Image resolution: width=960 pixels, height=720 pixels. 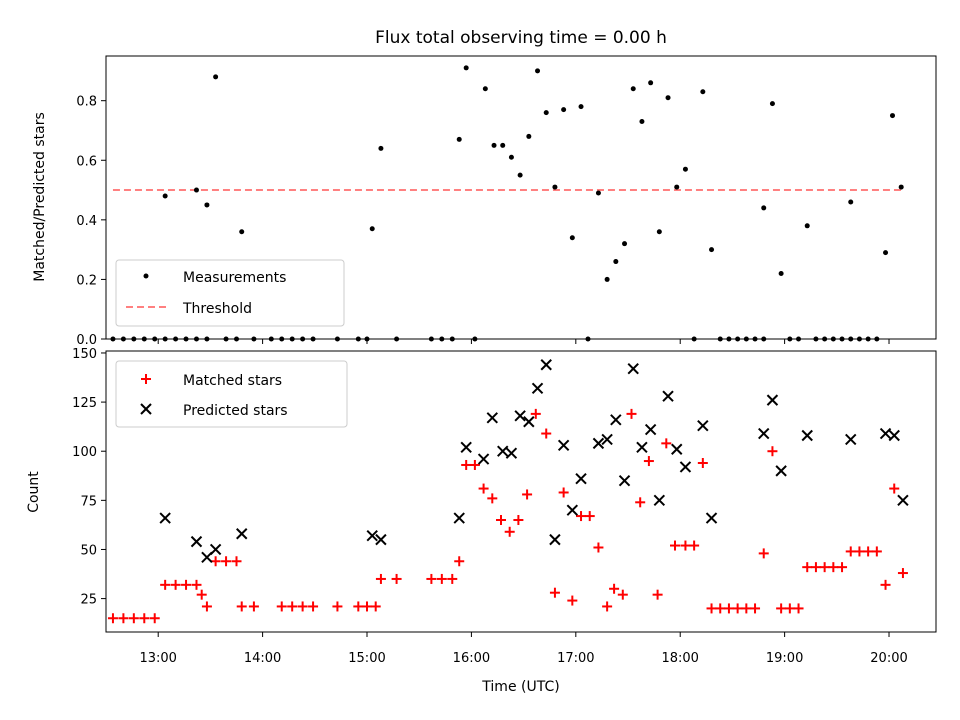 What do you see at coordinates (521, 38) in the screenshot?
I see `top-chart-title: Flux total observing time = 0.00 h` at bounding box center [521, 38].